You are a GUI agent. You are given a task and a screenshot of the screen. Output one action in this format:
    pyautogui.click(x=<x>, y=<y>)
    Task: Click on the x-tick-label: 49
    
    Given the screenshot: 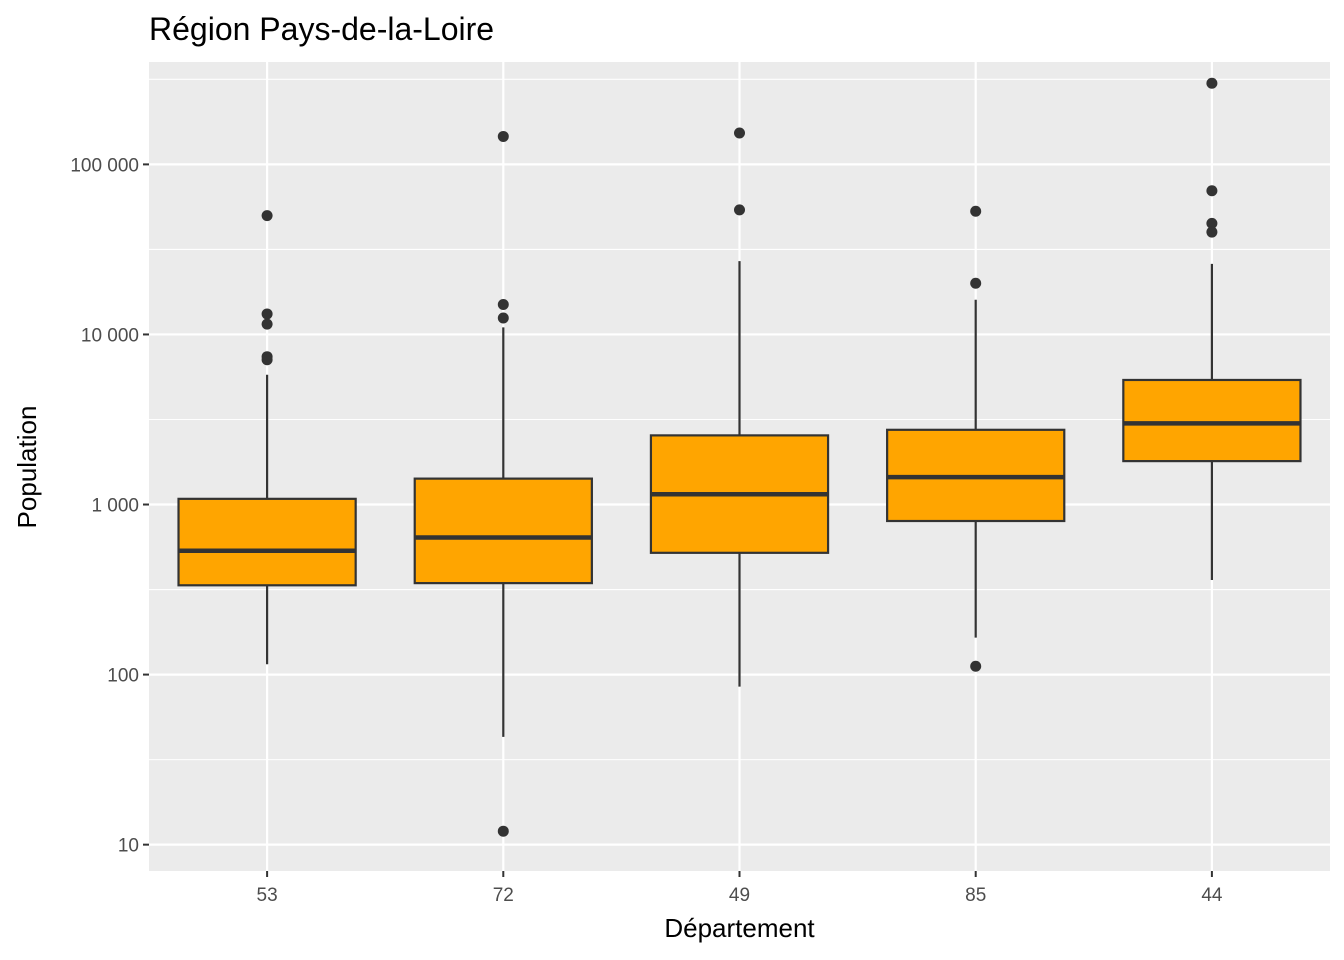 What is the action you would take?
    pyautogui.click(x=739, y=895)
    